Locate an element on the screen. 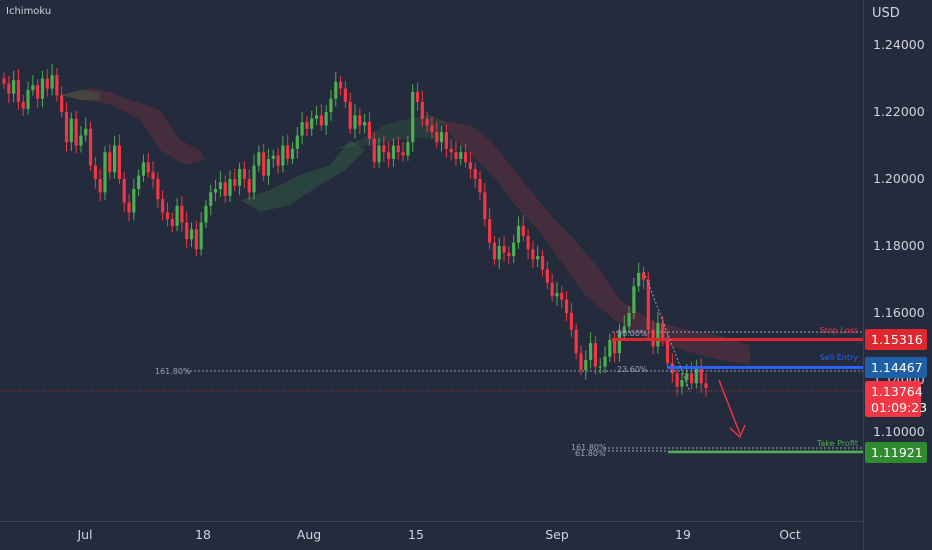 Image resolution: width=932 pixels, height=550 pixels. fib-23-label: 23.60% is located at coordinates (632, 369).